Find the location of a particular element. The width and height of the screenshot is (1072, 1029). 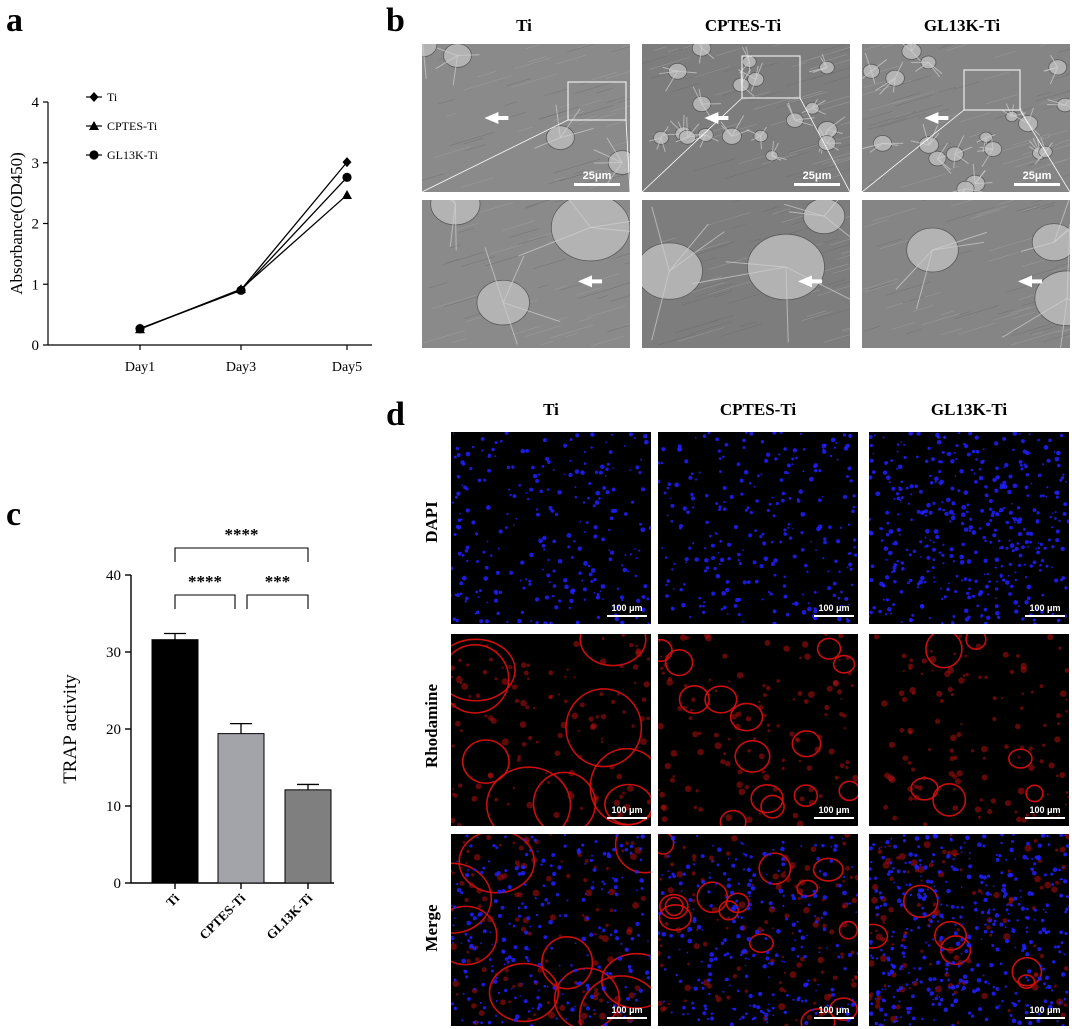

actin-ring is located at coordinates (950, 935).